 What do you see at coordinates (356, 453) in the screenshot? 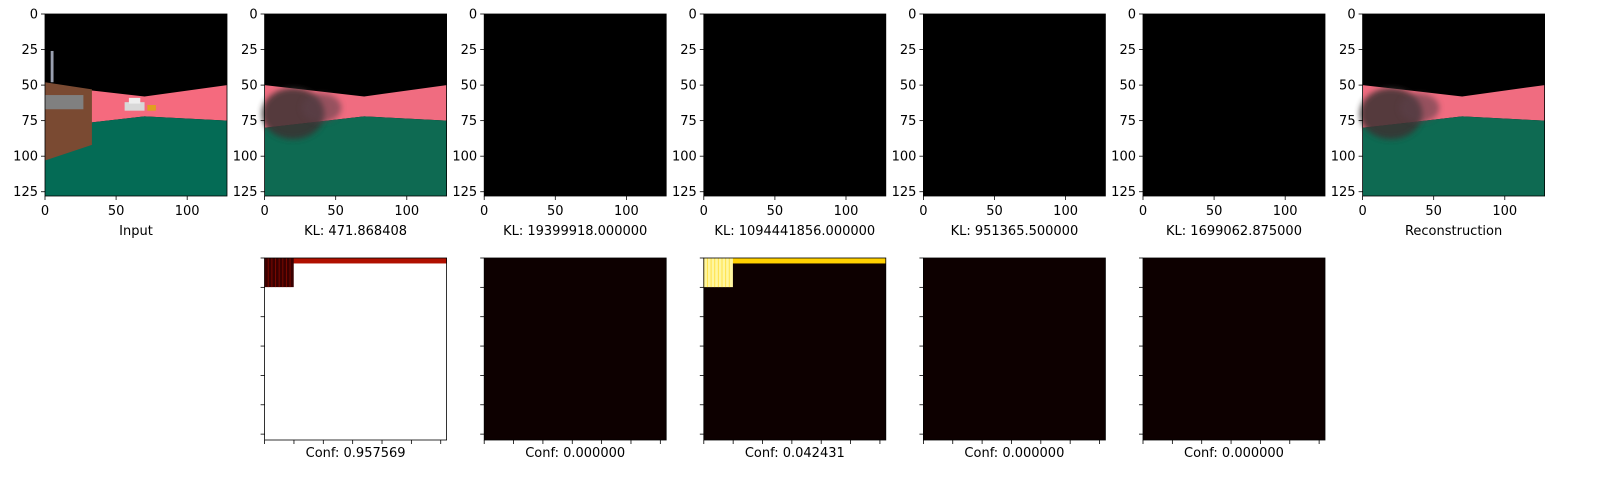
I see `panel-caption: Conf: 0.957569` at bounding box center [356, 453].